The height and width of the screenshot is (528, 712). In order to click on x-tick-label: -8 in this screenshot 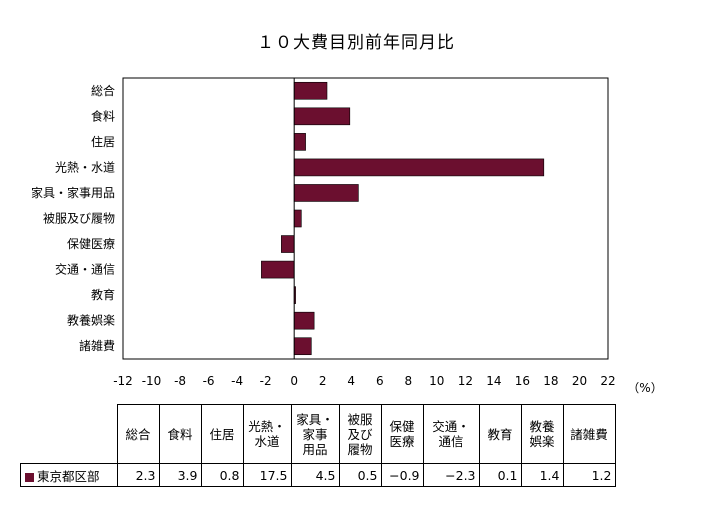, I will do `click(180, 381)`.